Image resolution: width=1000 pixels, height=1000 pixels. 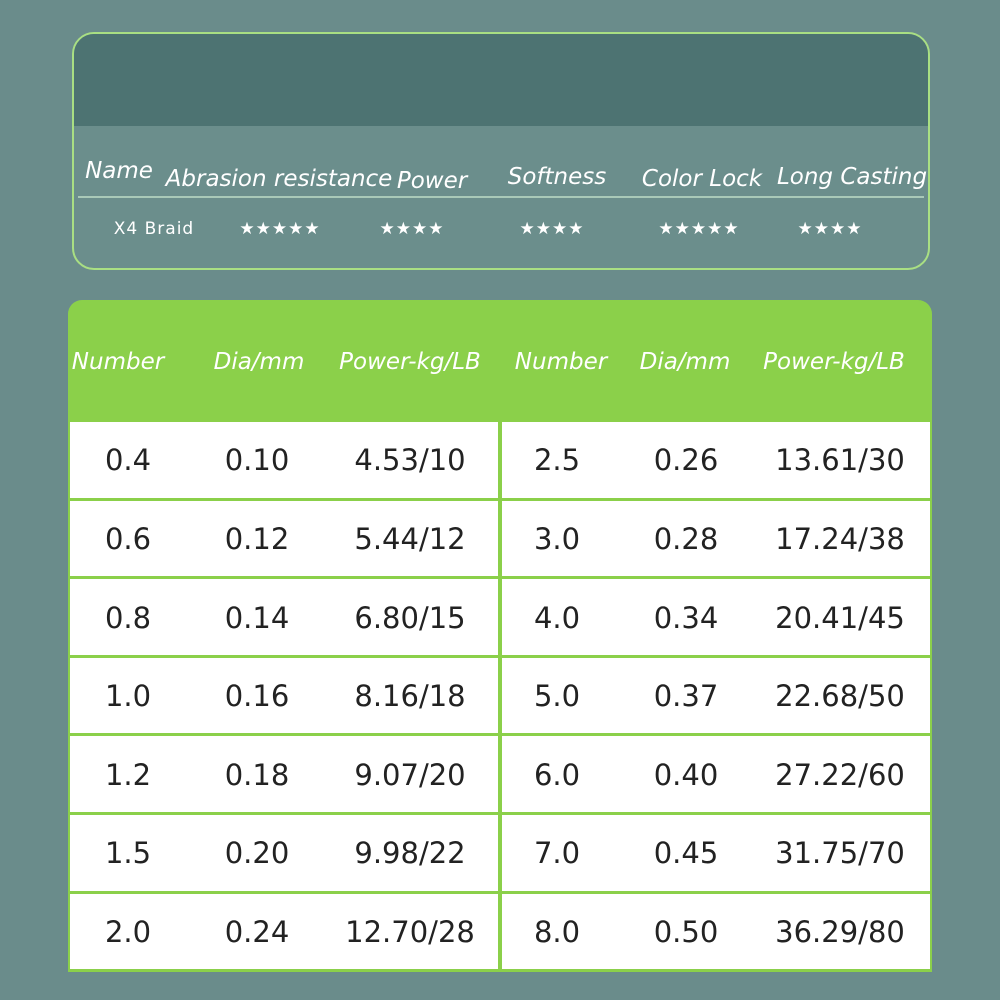 I want to click on ratings-cell: X4 Braid, so click(x=154, y=229).